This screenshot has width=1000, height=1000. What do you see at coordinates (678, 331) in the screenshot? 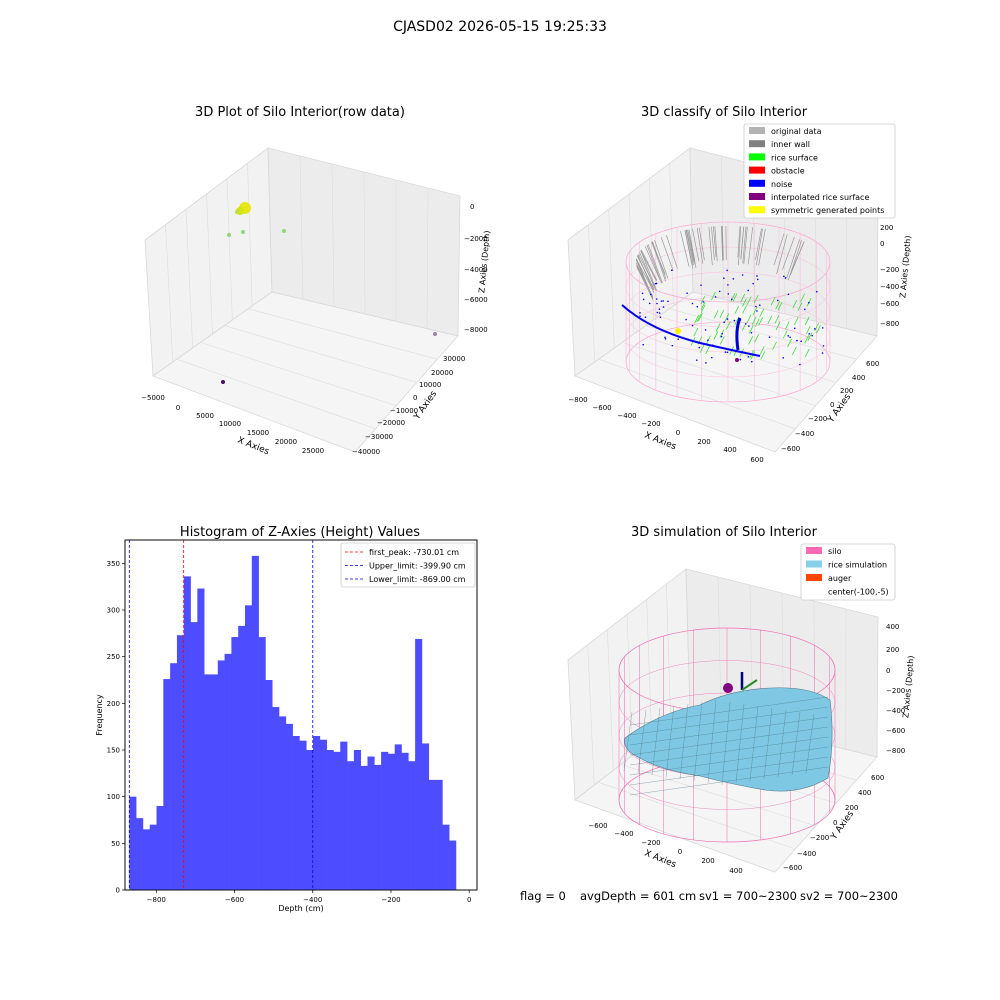
I see `cls-symmetric-point` at bounding box center [678, 331].